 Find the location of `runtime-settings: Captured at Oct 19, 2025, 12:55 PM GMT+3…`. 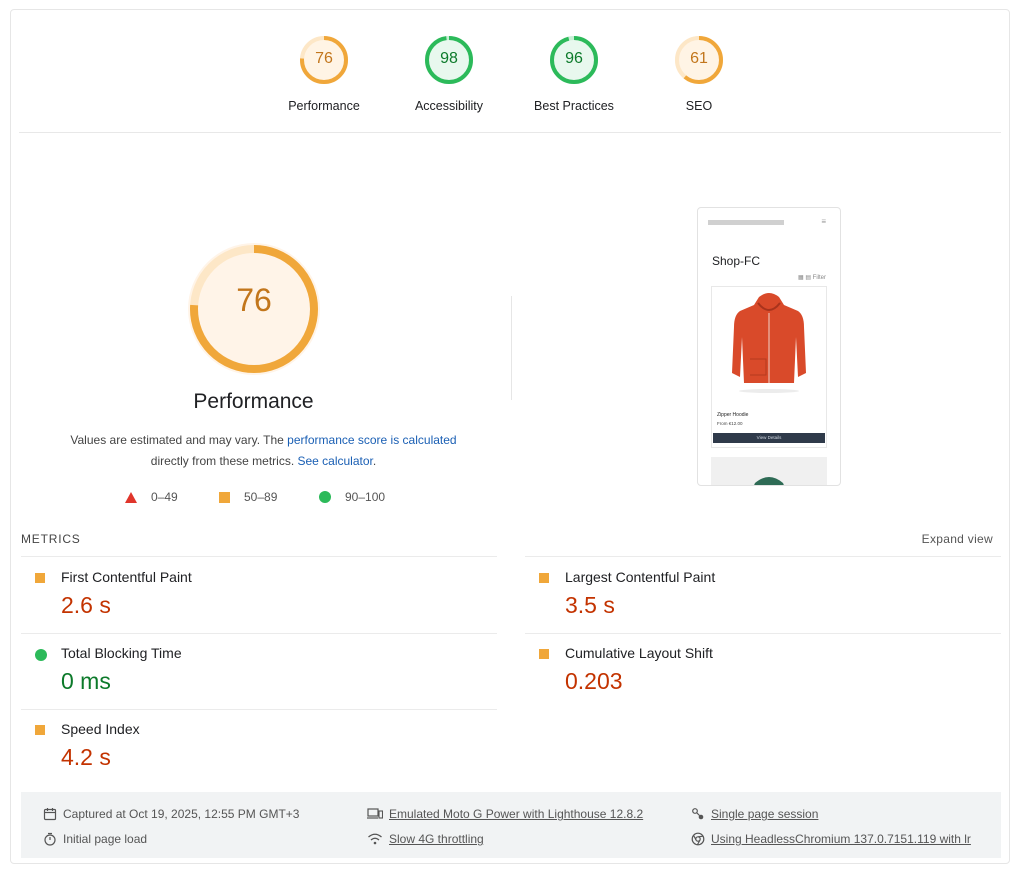

runtime-settings: Captured at Oct 19, 2025, 12:55 PM GMT+3… is located at coordinates (511, 825).